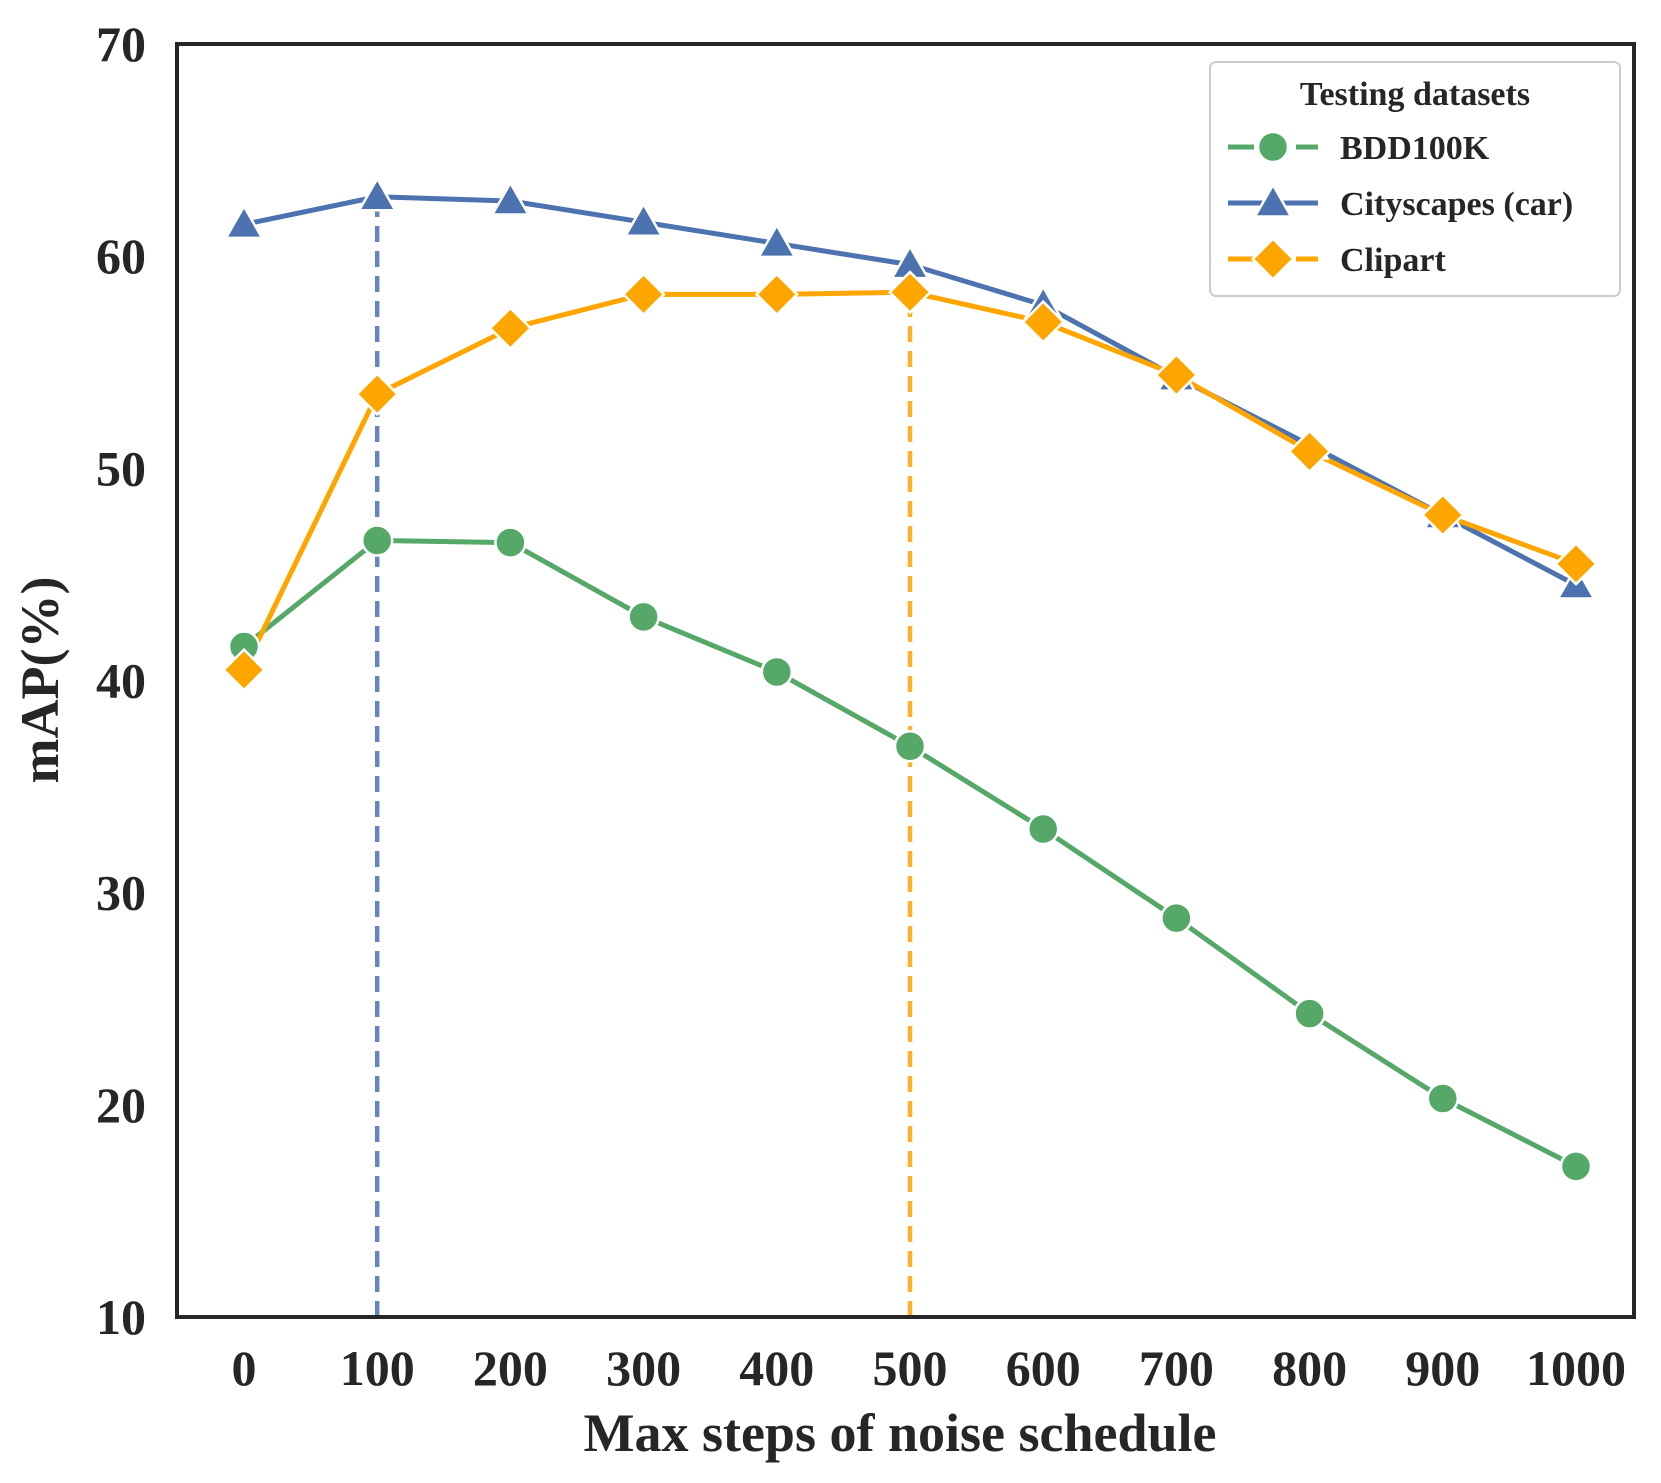 The height and width of the screenshot is (1483, 1661). What do you see at coordinates (121, 468) in the screenshot?
I see `y-tick-label: 50` at bounding box center [121, 468].